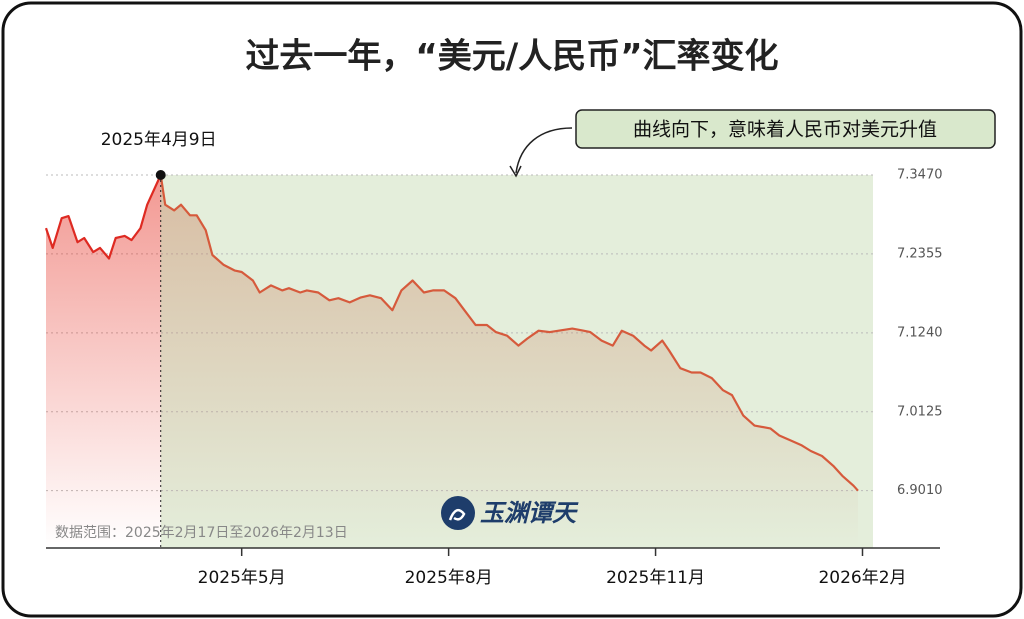 The image size is (1024, 619). I want to click on peak-label: 2025年4月9日, so click(159, 140).